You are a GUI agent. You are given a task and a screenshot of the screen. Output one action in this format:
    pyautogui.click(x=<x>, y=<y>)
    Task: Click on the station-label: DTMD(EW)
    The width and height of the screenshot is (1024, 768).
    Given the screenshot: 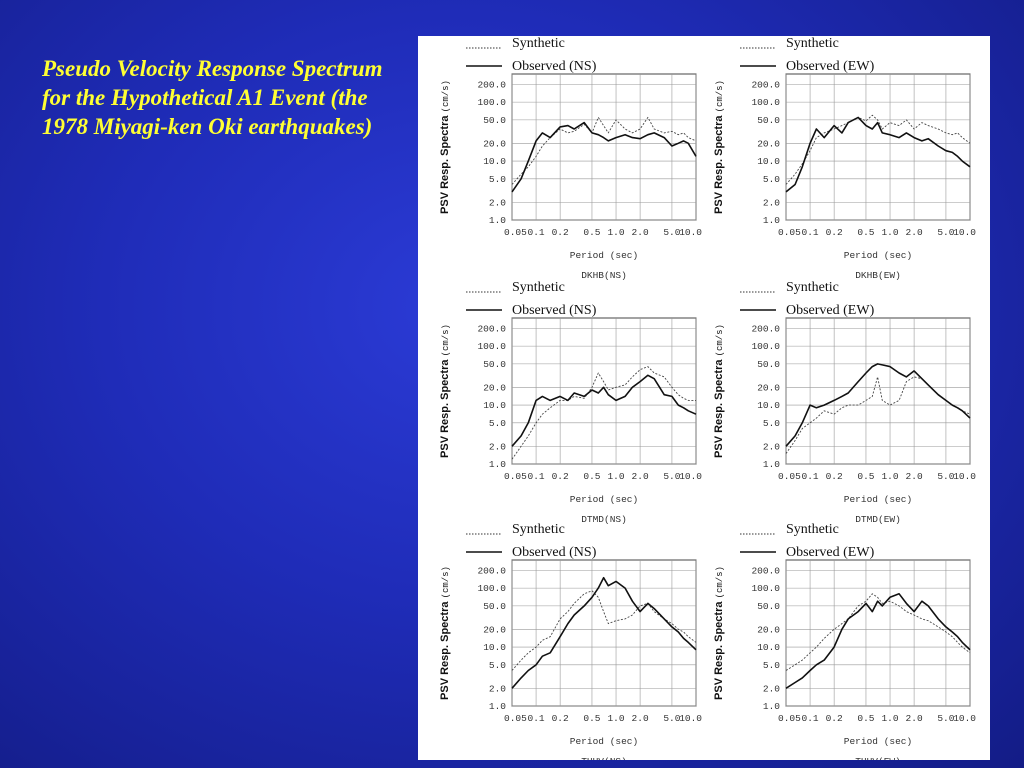 What is the action you would take?
    pyautogui.click(x=878, y=519)
    